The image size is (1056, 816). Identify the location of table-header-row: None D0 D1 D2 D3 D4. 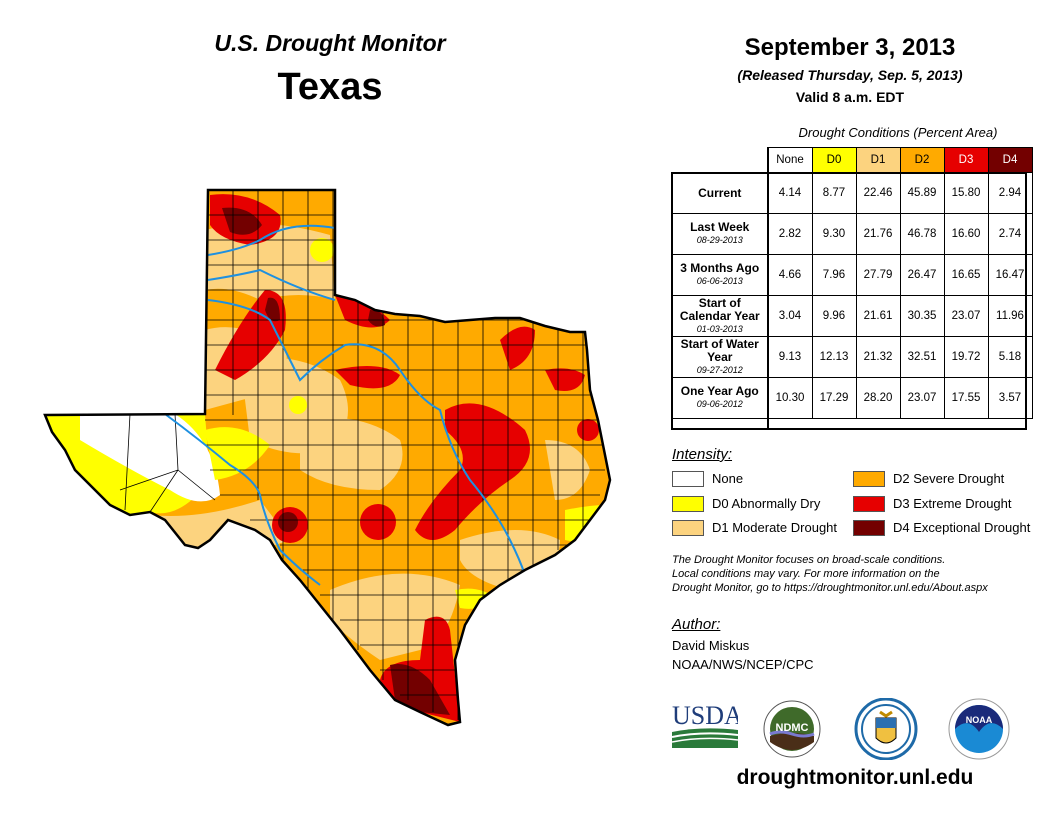
(852, 160).